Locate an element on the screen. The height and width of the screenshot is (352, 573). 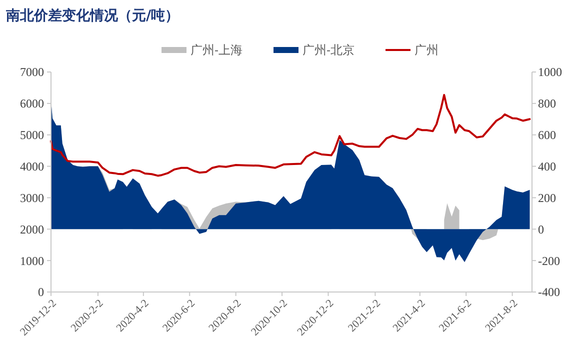
legend-label: 广州-上海 is located at coordinates (216, 50).